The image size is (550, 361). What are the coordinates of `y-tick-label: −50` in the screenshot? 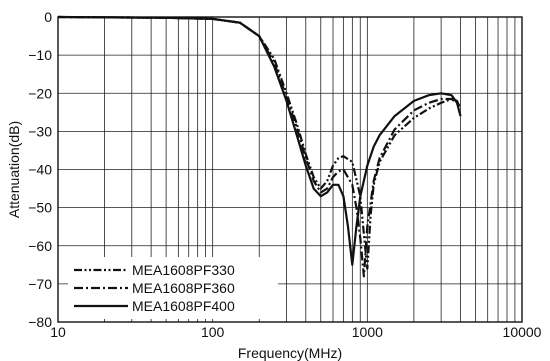 It's located at (40, 208).